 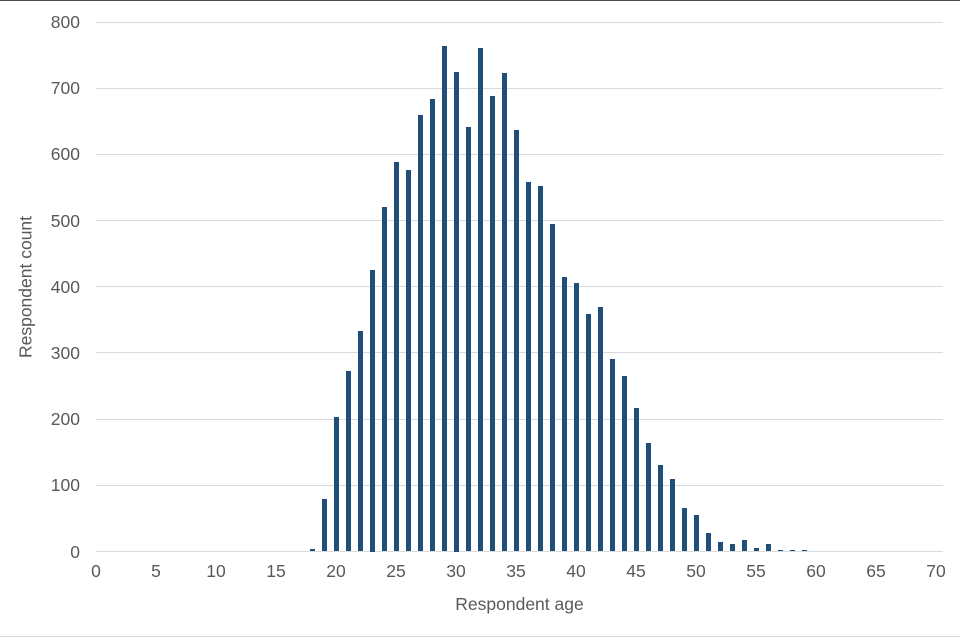 I want to click on x-tick-label: 40, so click(x=576, y=571).